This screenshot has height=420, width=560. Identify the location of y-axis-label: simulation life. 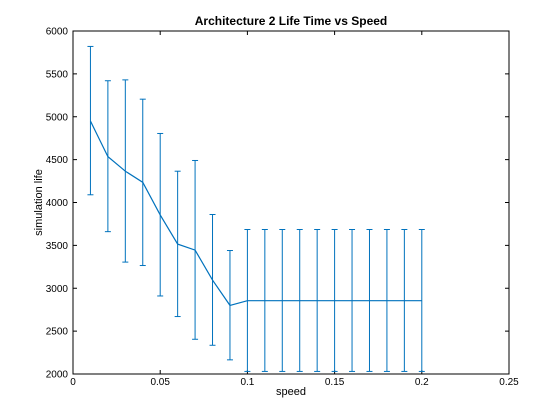
(39, 202).